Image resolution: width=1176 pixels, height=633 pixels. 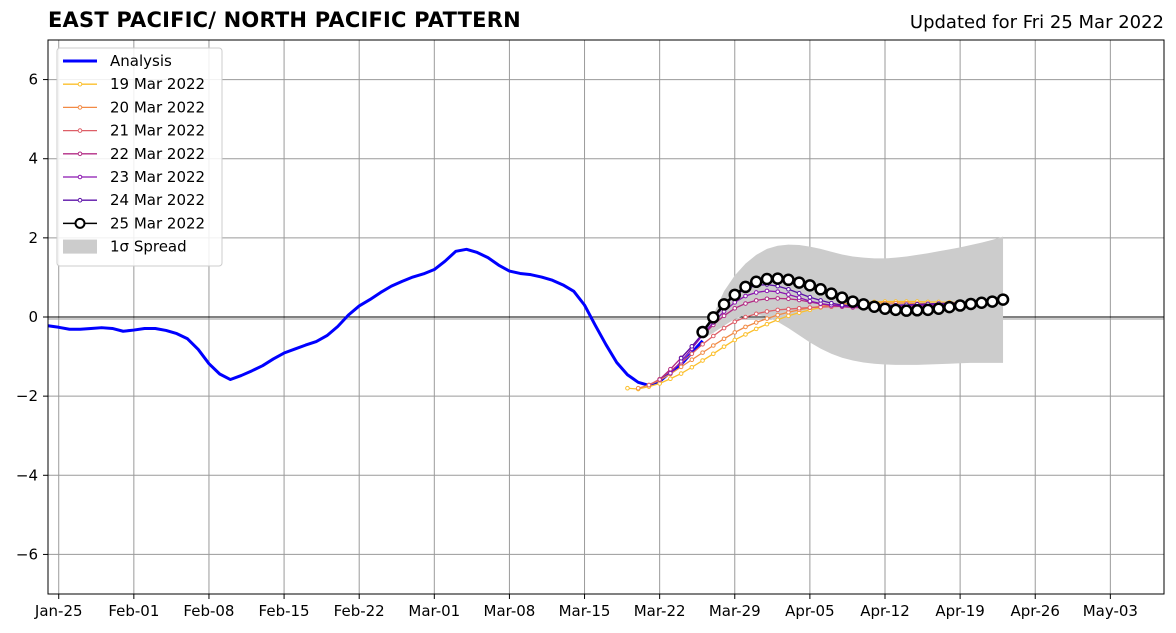 What do you see at coordinates (157, 107) in the screenshot?
I see `legend-label: 20 Mar 2022` at bounding box center [157, 107].